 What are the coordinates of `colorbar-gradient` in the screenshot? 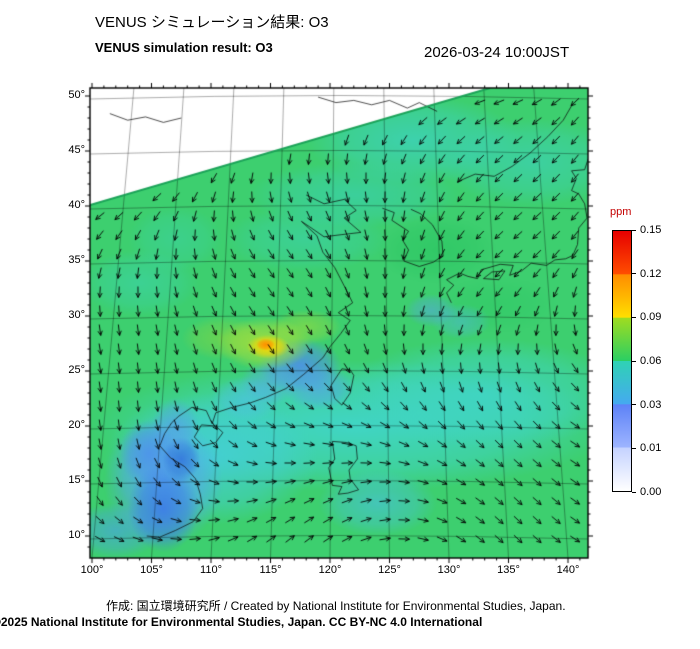 It's located at (622, 361).